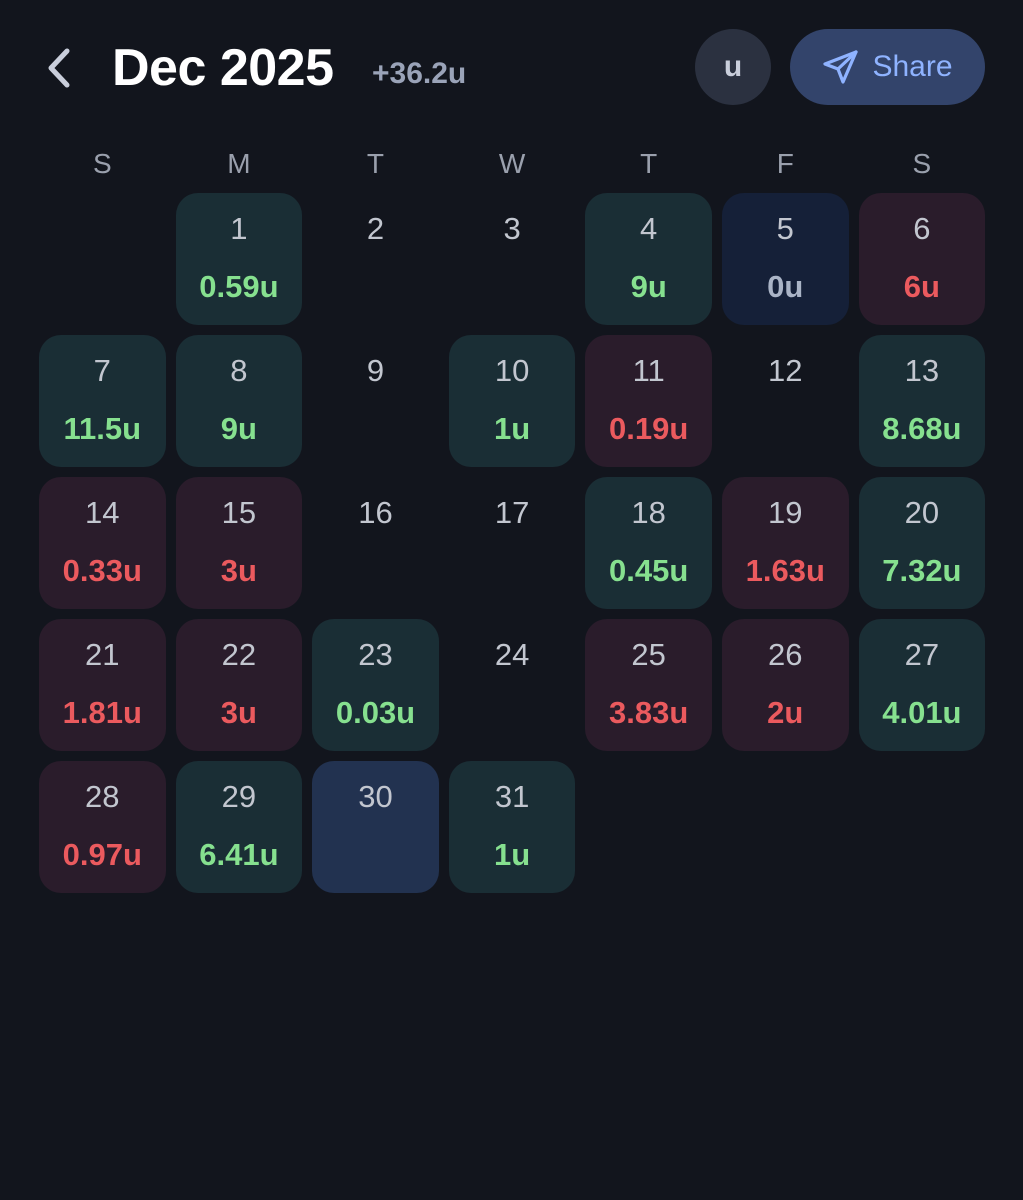 This screenshot has width=1023, height=1200. What do you see at coordinates (102, 512) in the screenshot?
I see `day-number: 14` at bounding box center [102, 512].